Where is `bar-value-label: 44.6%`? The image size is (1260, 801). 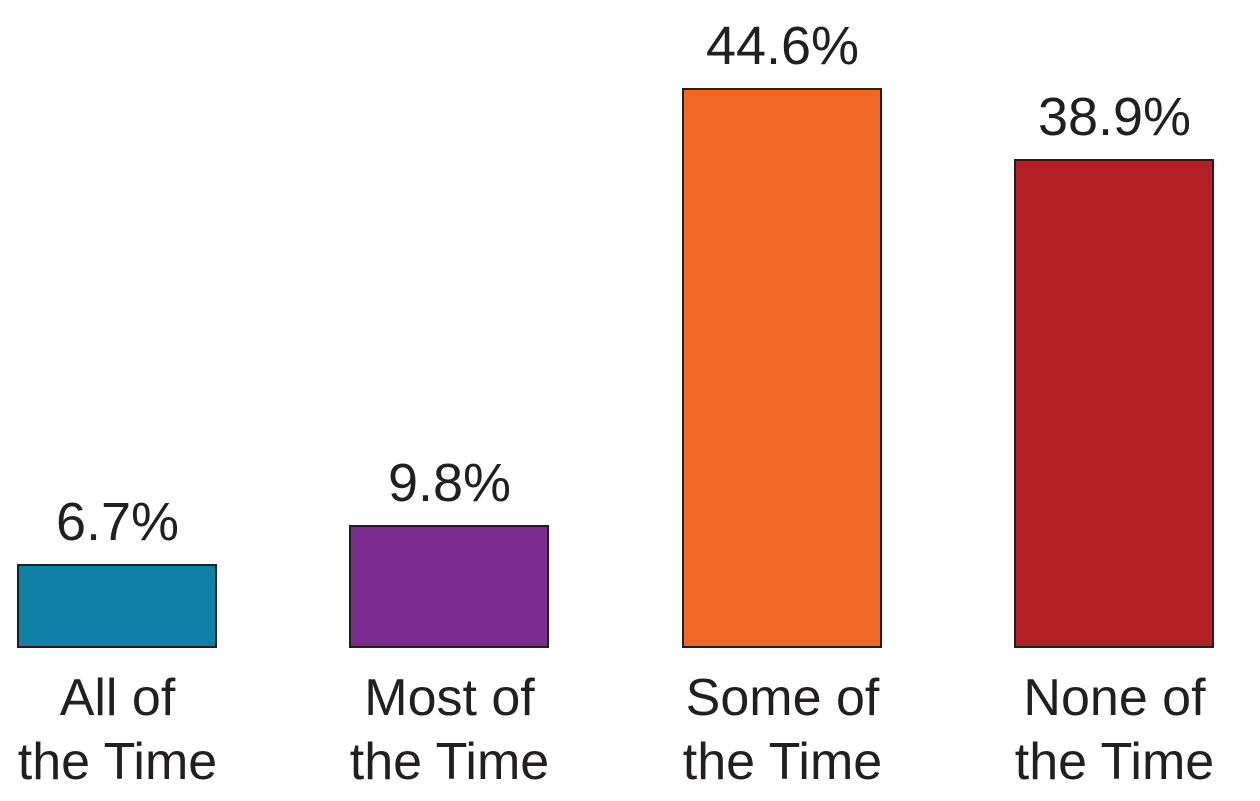
bar-value-label: 44.6% is located at coordinates (782, 46).